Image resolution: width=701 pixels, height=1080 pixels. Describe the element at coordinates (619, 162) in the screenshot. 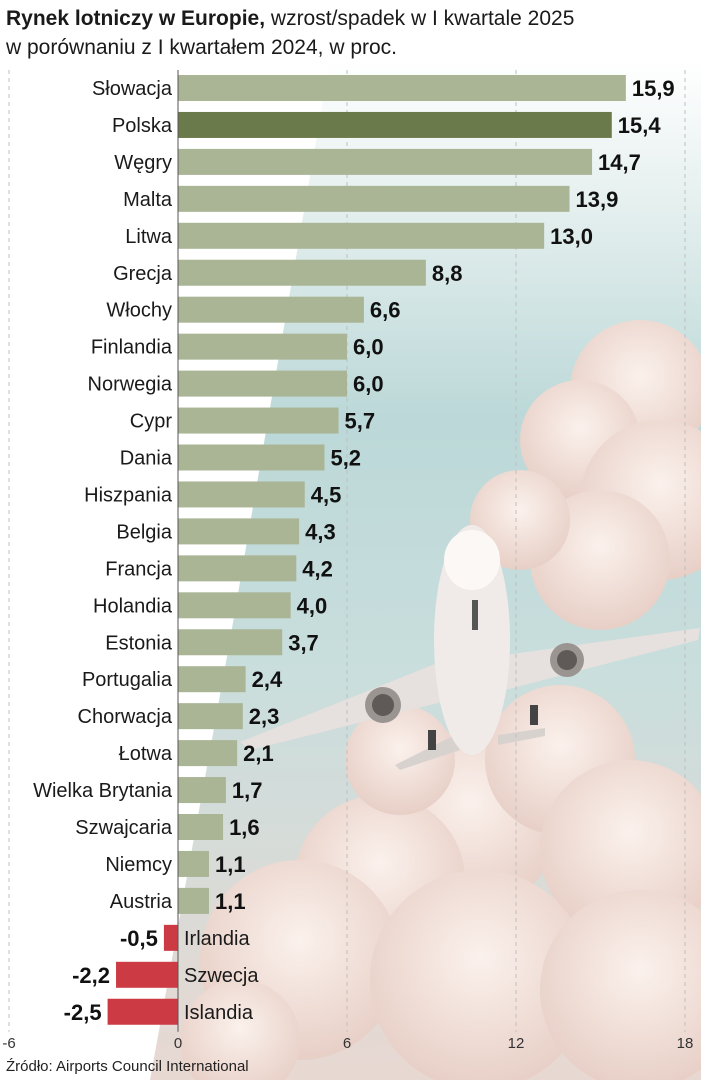

I see `value-label: 14,7` at that location.